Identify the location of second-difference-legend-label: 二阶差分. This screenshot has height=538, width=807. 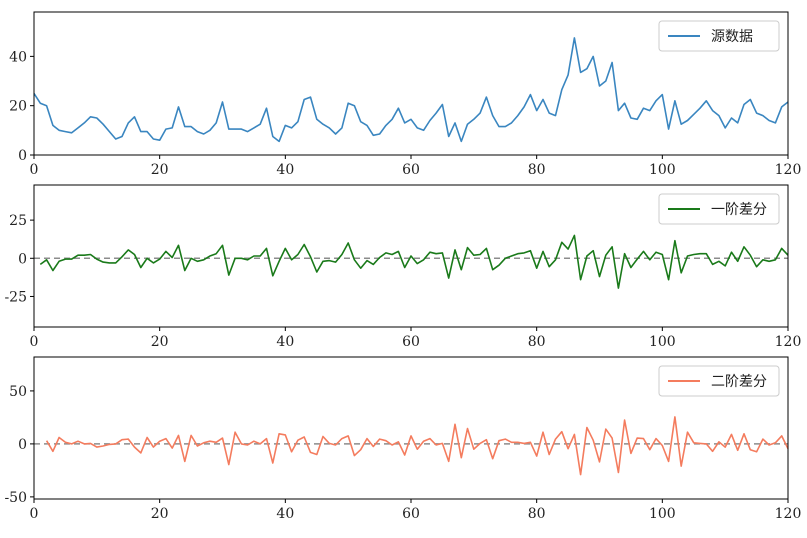
(739, 382).